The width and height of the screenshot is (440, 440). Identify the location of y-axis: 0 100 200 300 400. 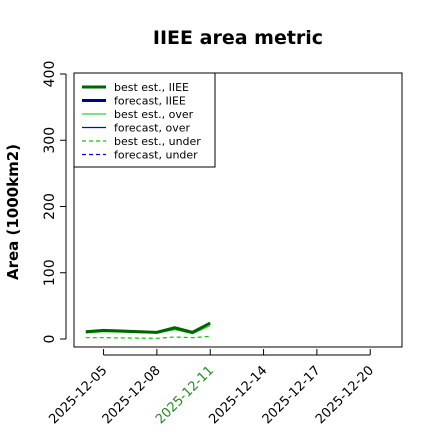
(54, 202).